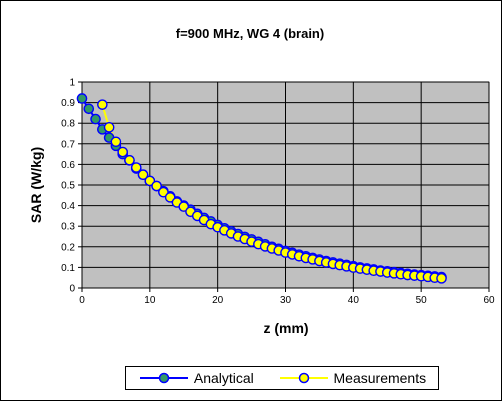 The height and width of the screenshot is (401, 502). Describe the element at coordinates (286, 300) in the screenshot. I see `x-tick-label: 30` at that location.